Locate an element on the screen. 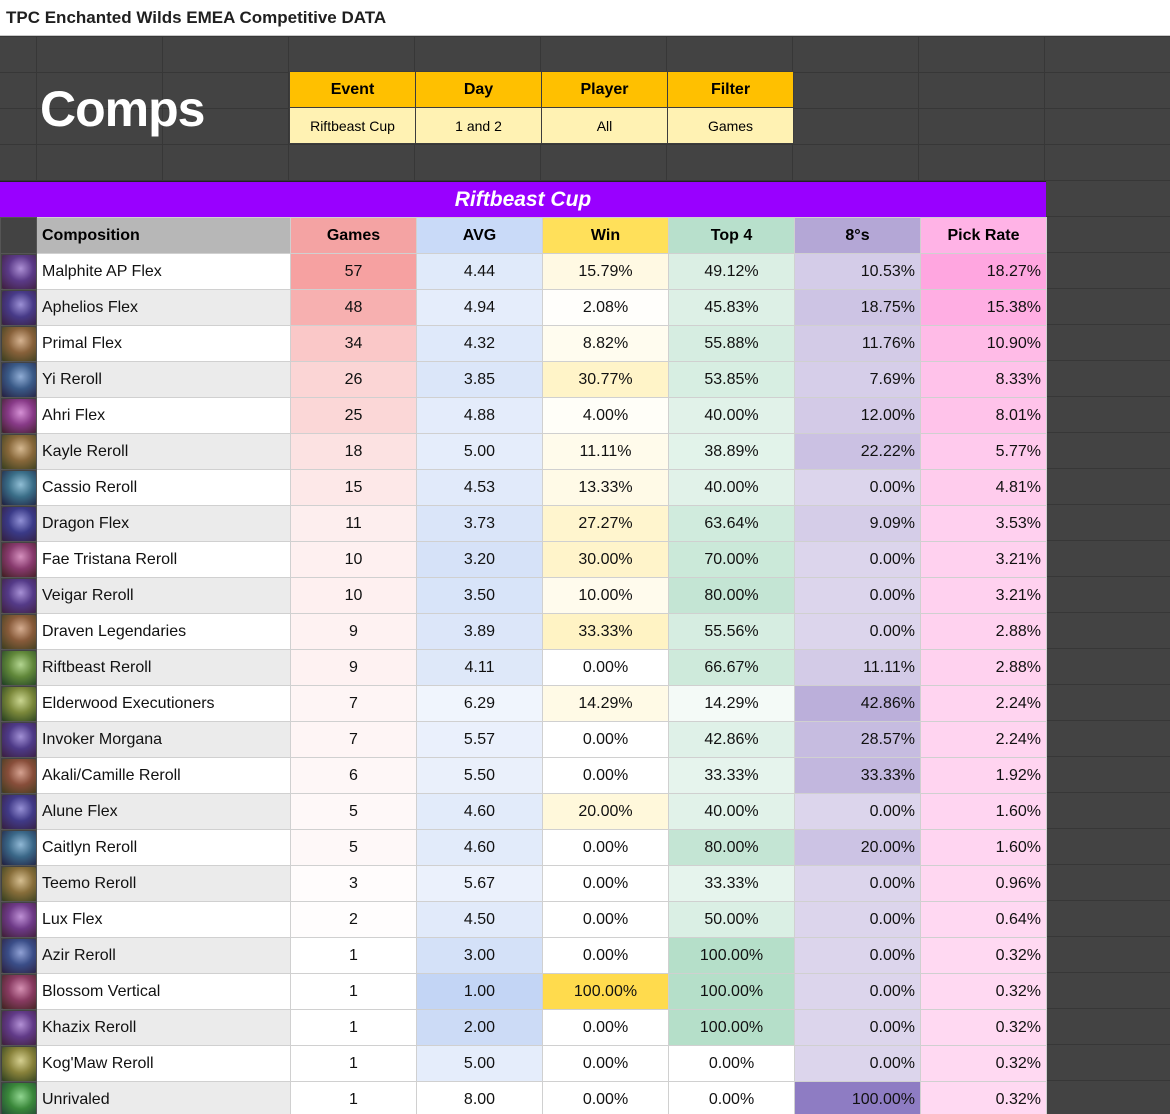 This screenshot has width=1170, height=1114. pick-rate-value: 18.27% is located at coordinates (983, 271).